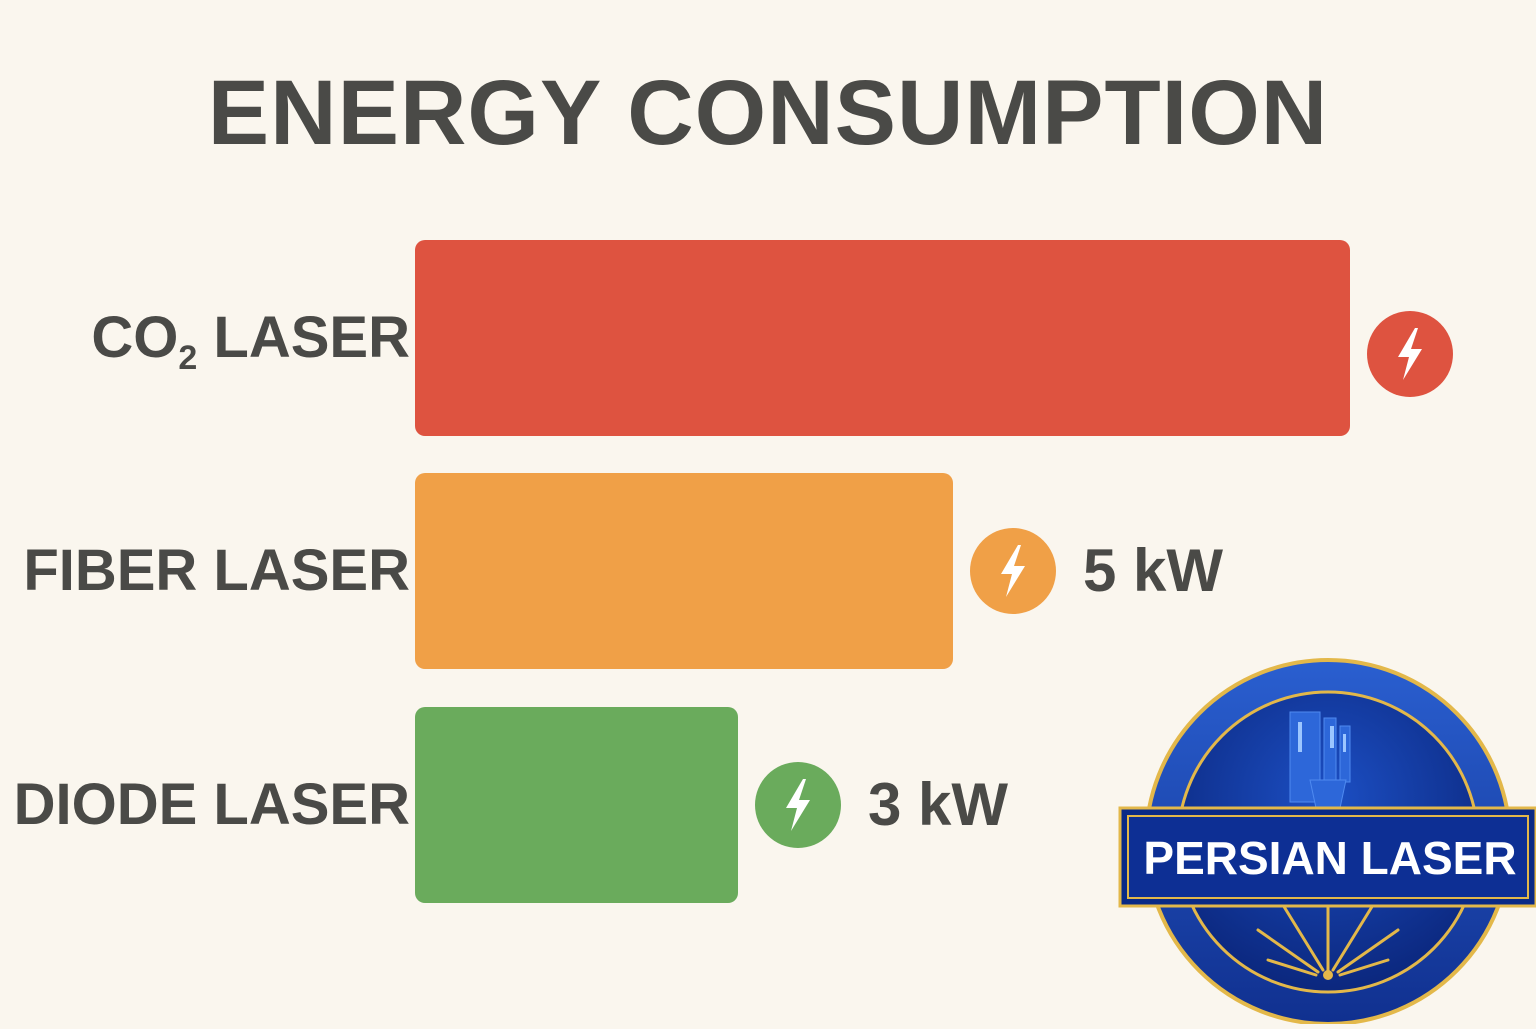 The width and height of the screenshot is (1536, 1029). I want to click on category-label-text: DIODE LASER, so click(211, 804).